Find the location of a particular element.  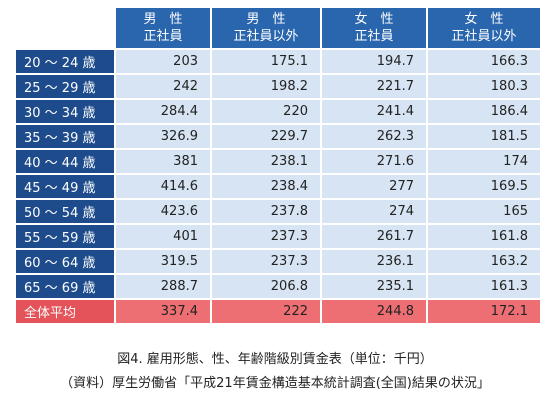

table-row: 20 ～ 24 歳 203 175.1 194.7 166.3 is located at coordinates (278, 61).